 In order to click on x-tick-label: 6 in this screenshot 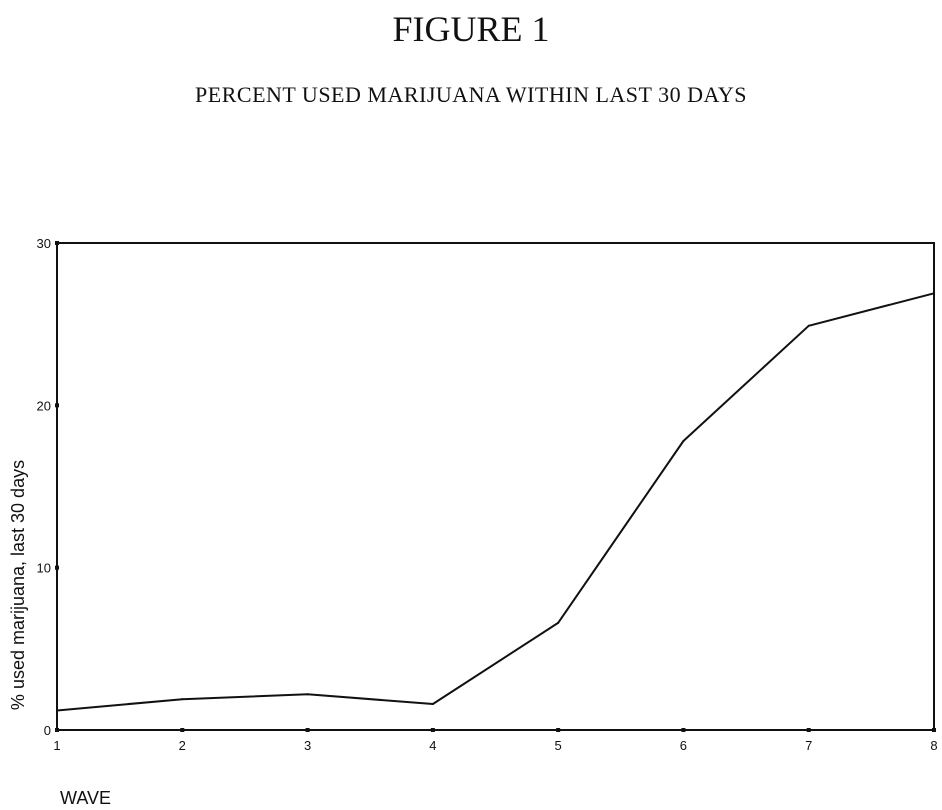, I will do `click(683, 745)`.